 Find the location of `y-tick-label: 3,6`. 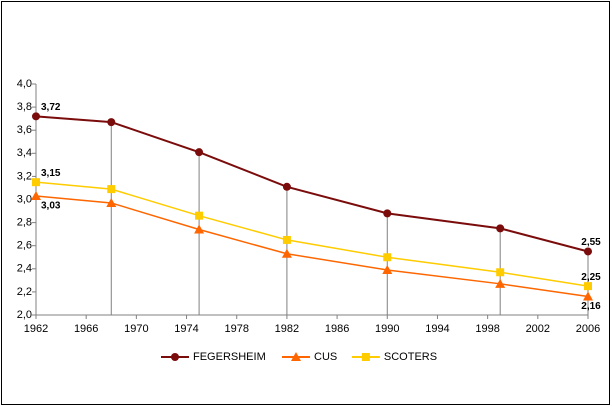

y-tick-label: 3,6 is located at coordinates (24, 130).